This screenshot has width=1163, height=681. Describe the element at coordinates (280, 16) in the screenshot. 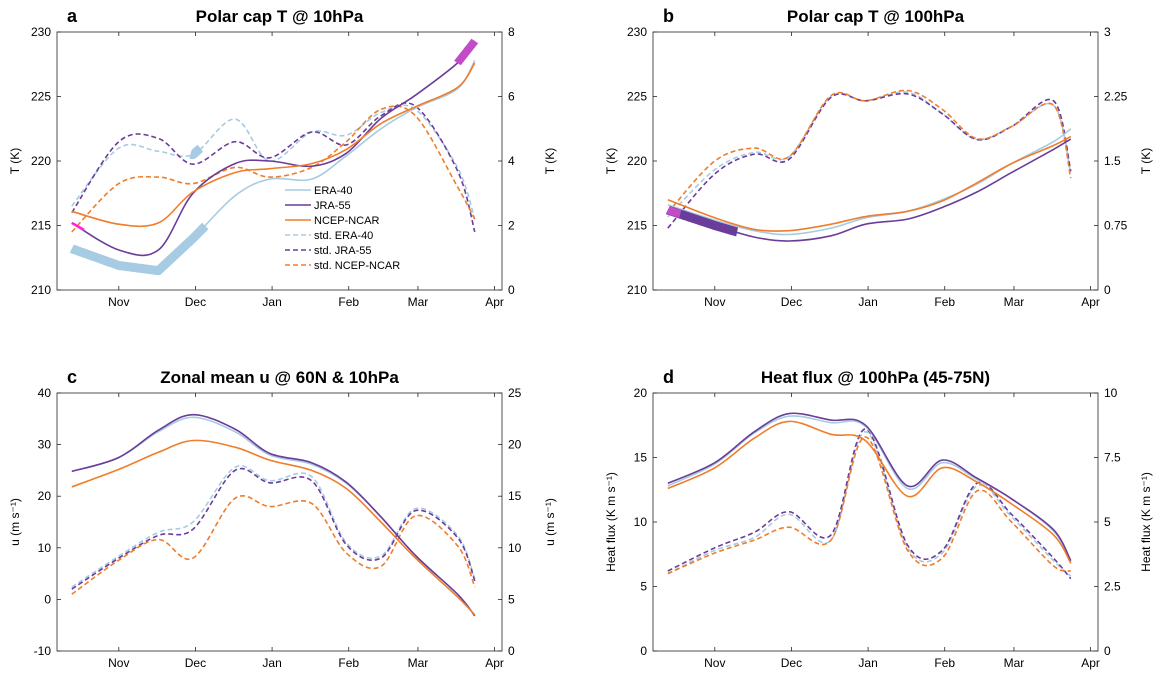

I see `chart-title: Polar cap T @ 10hPa` at that location.